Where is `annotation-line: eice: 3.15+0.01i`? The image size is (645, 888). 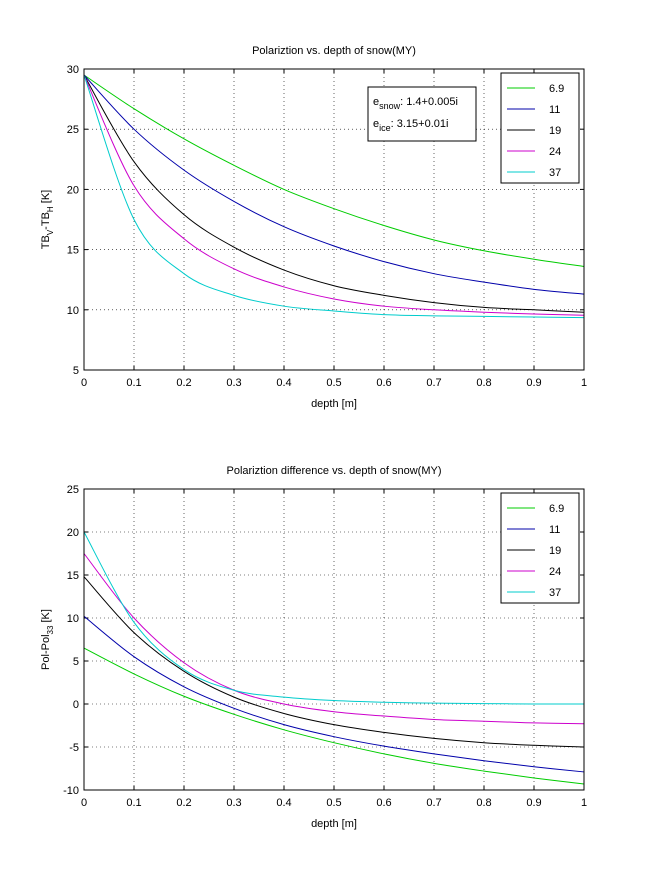 annotation-line: eice: 3.15+0.01i is located at coordinates (410, 125).